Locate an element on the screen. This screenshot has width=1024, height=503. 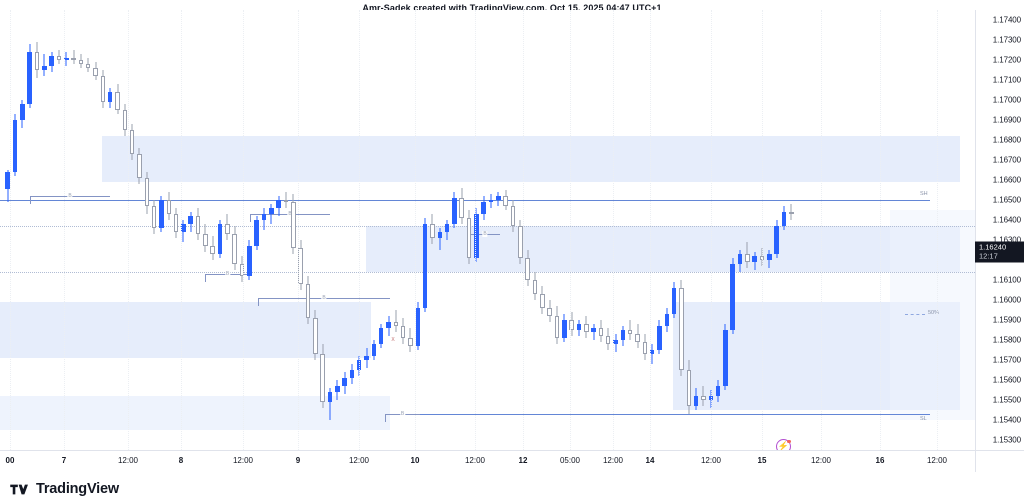
time-tick: 15 is located at coordinates (762, 460).